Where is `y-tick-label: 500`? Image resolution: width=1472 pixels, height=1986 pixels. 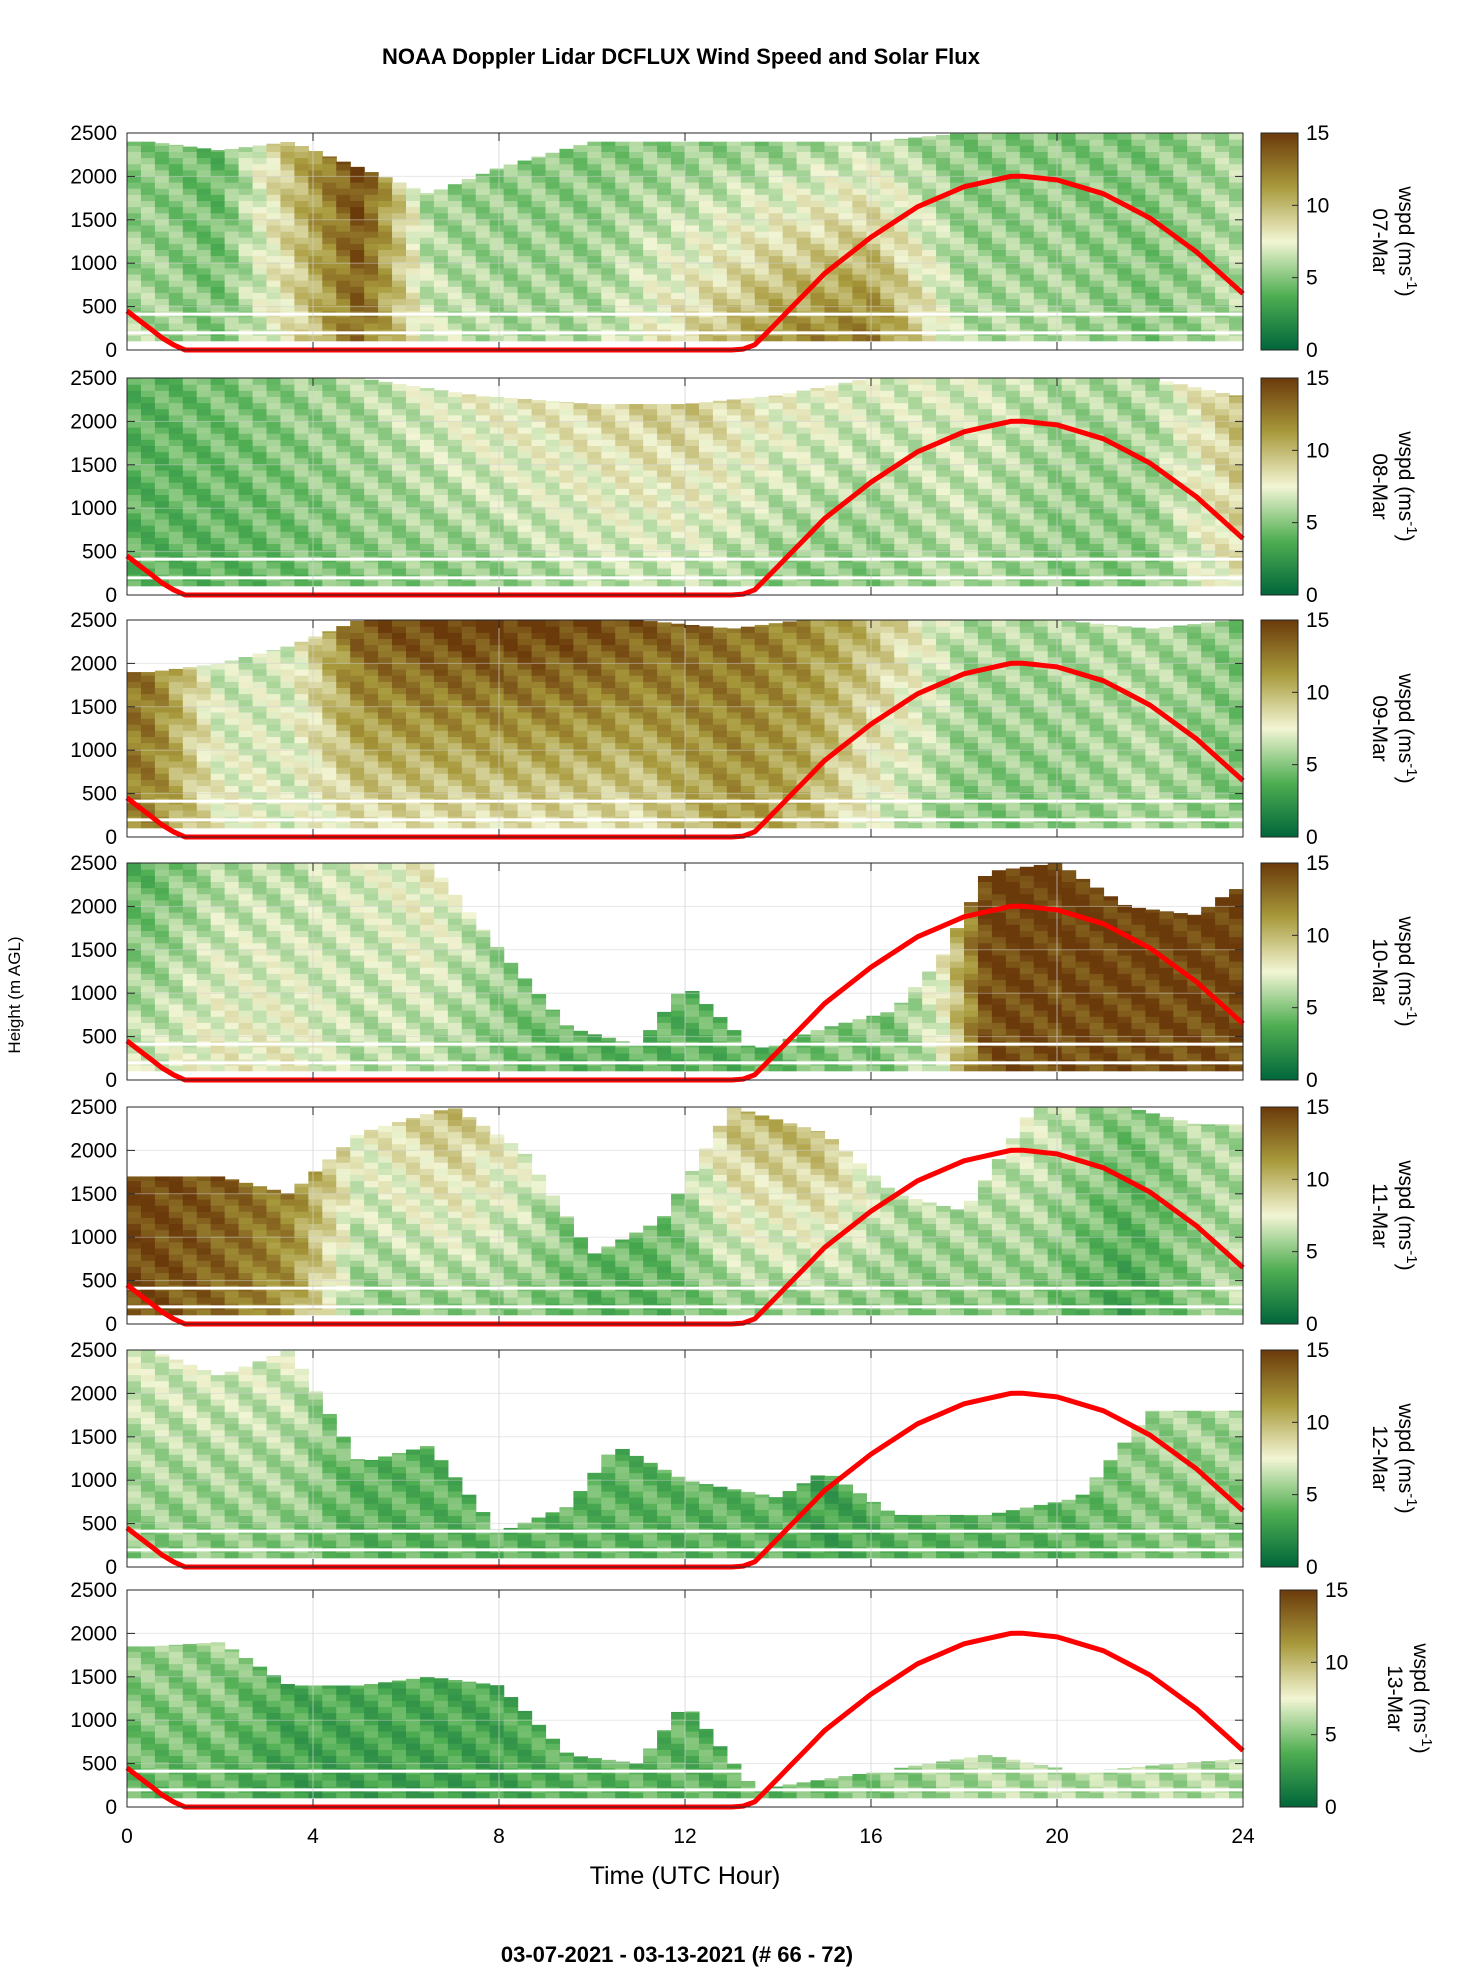
y-tick-label: 500 is located at coordinates (99, 307).